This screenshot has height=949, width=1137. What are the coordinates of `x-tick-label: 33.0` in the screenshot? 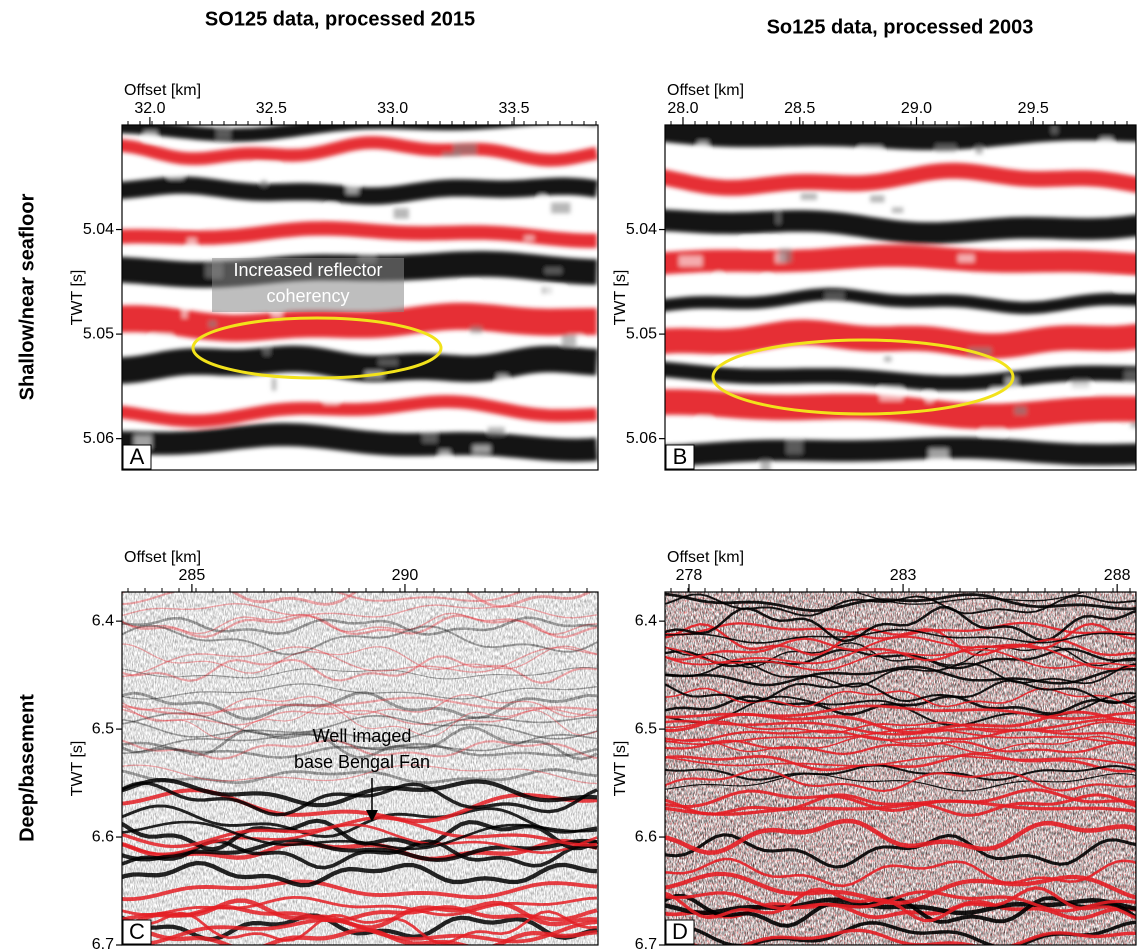 It's located at (392, 108).